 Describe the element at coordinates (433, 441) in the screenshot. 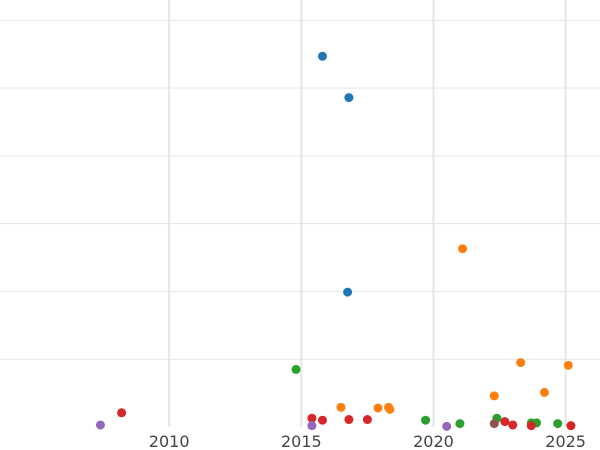

I see `x-tick-label-2: 2020` at that location.